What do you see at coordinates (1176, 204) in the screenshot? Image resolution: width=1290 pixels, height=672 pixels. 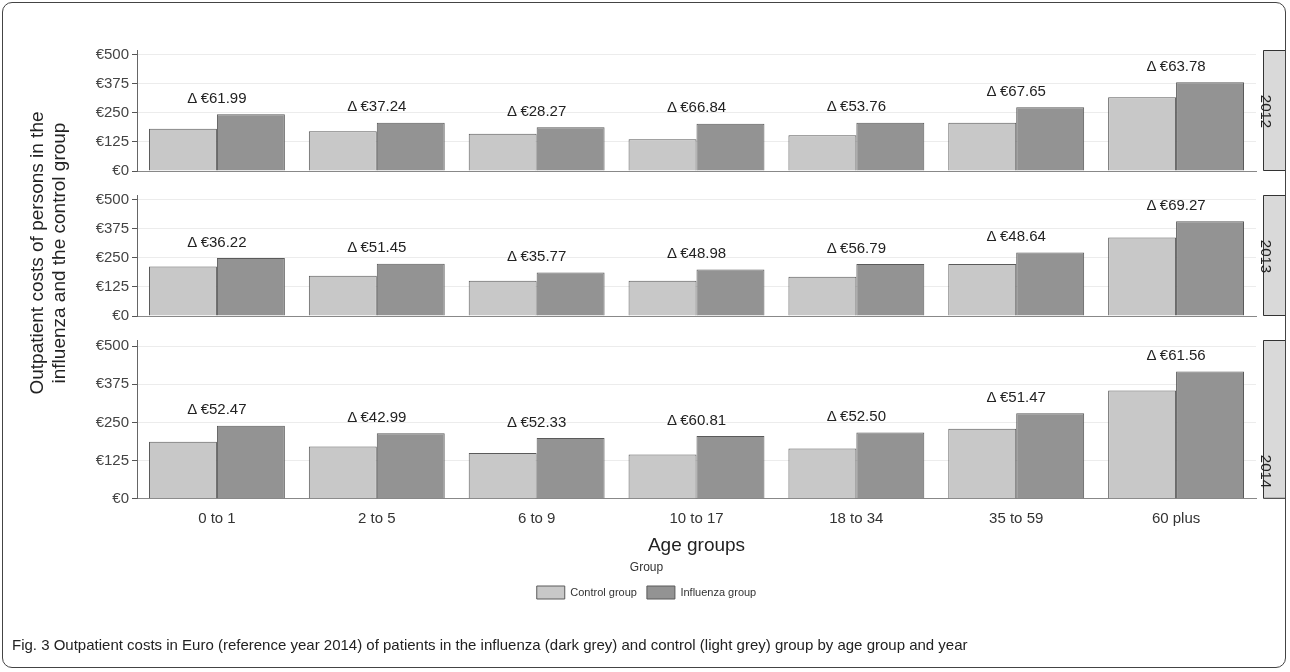 I see `annotation: Δ €69.27` at bounding box center [1176, 204].